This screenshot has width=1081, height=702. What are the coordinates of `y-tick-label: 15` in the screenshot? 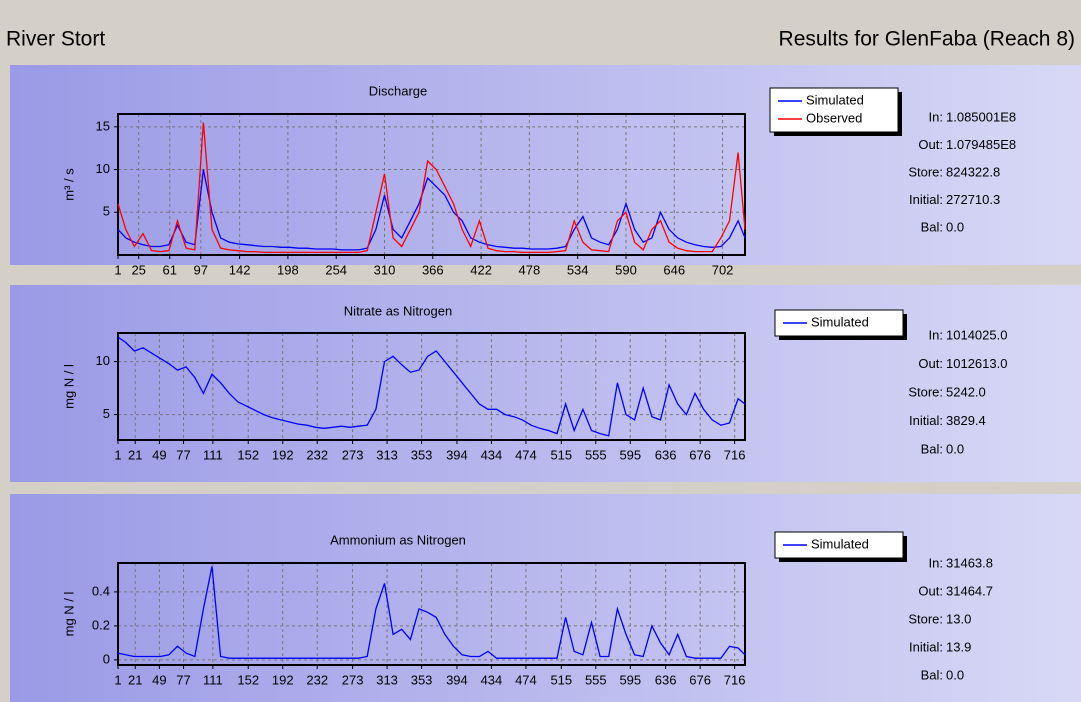 It's located at (103, 125).